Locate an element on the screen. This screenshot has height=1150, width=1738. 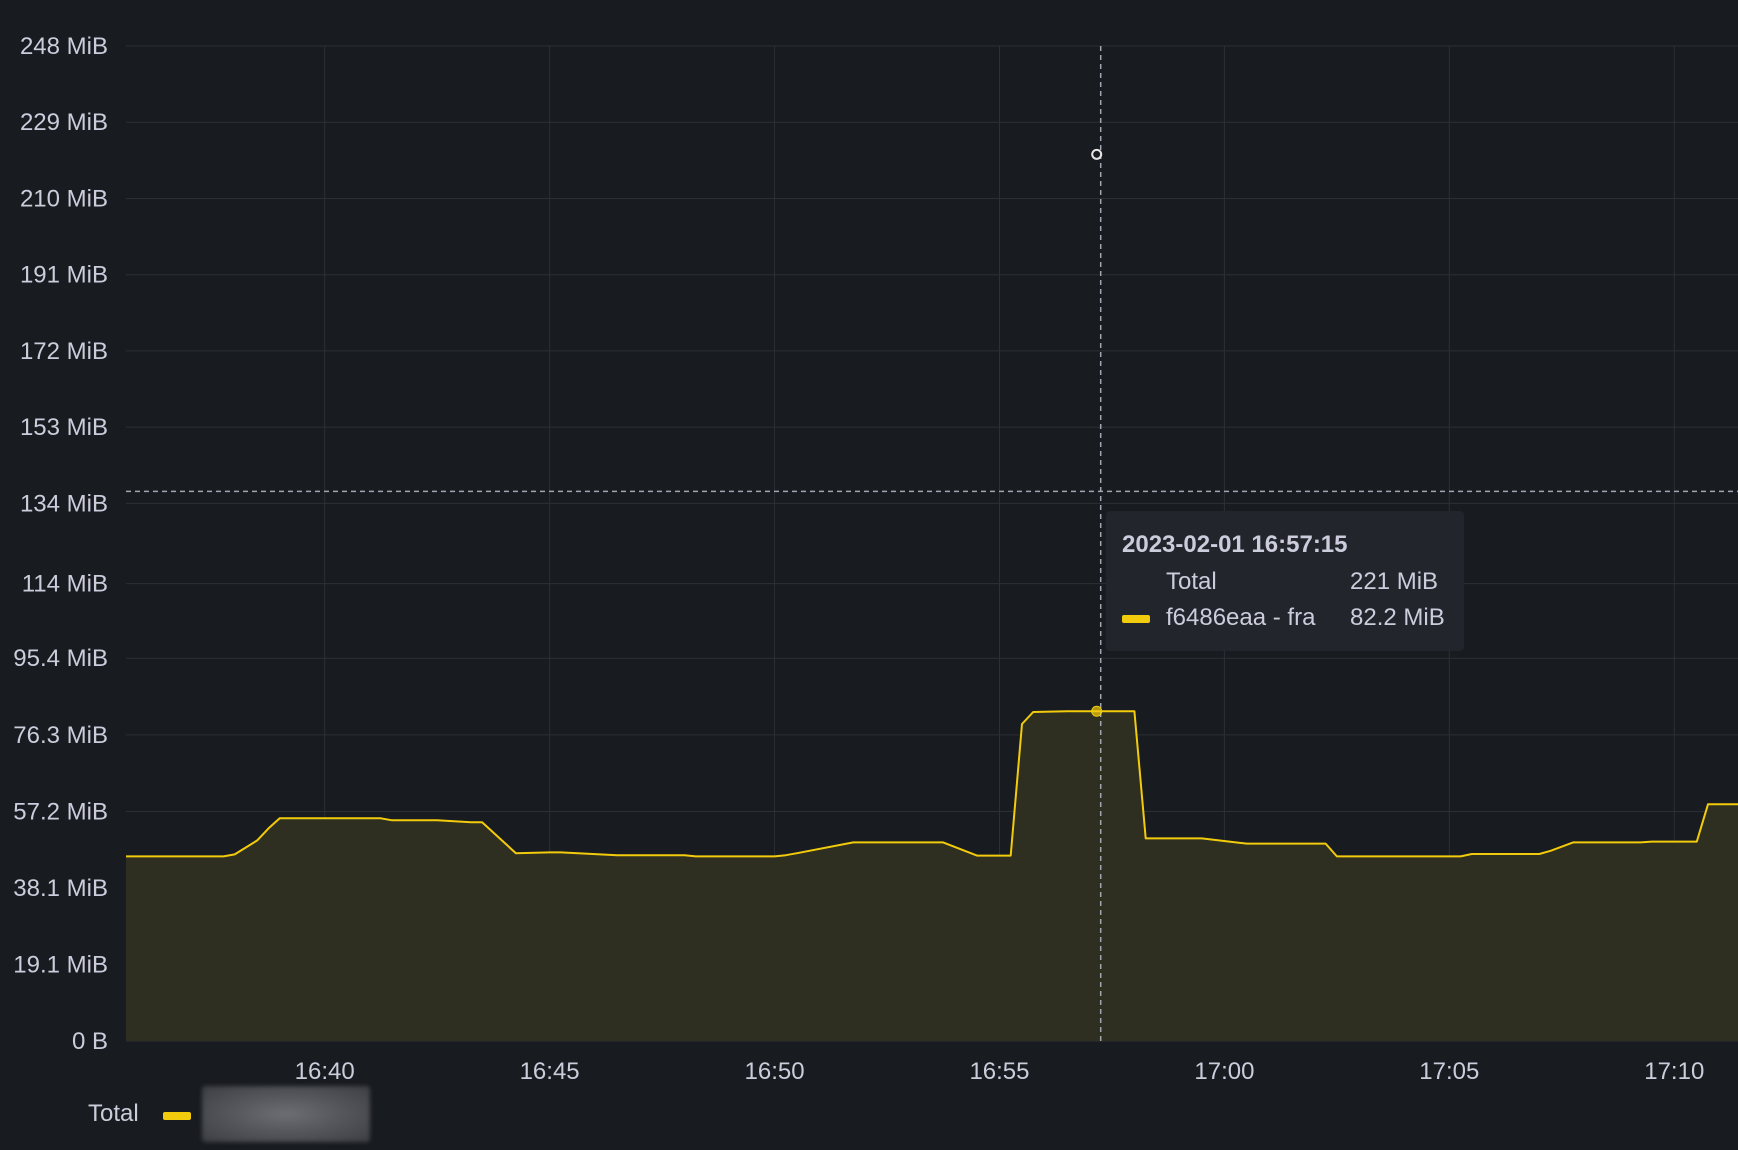
series-line-path is located at coordinates (932, 784).